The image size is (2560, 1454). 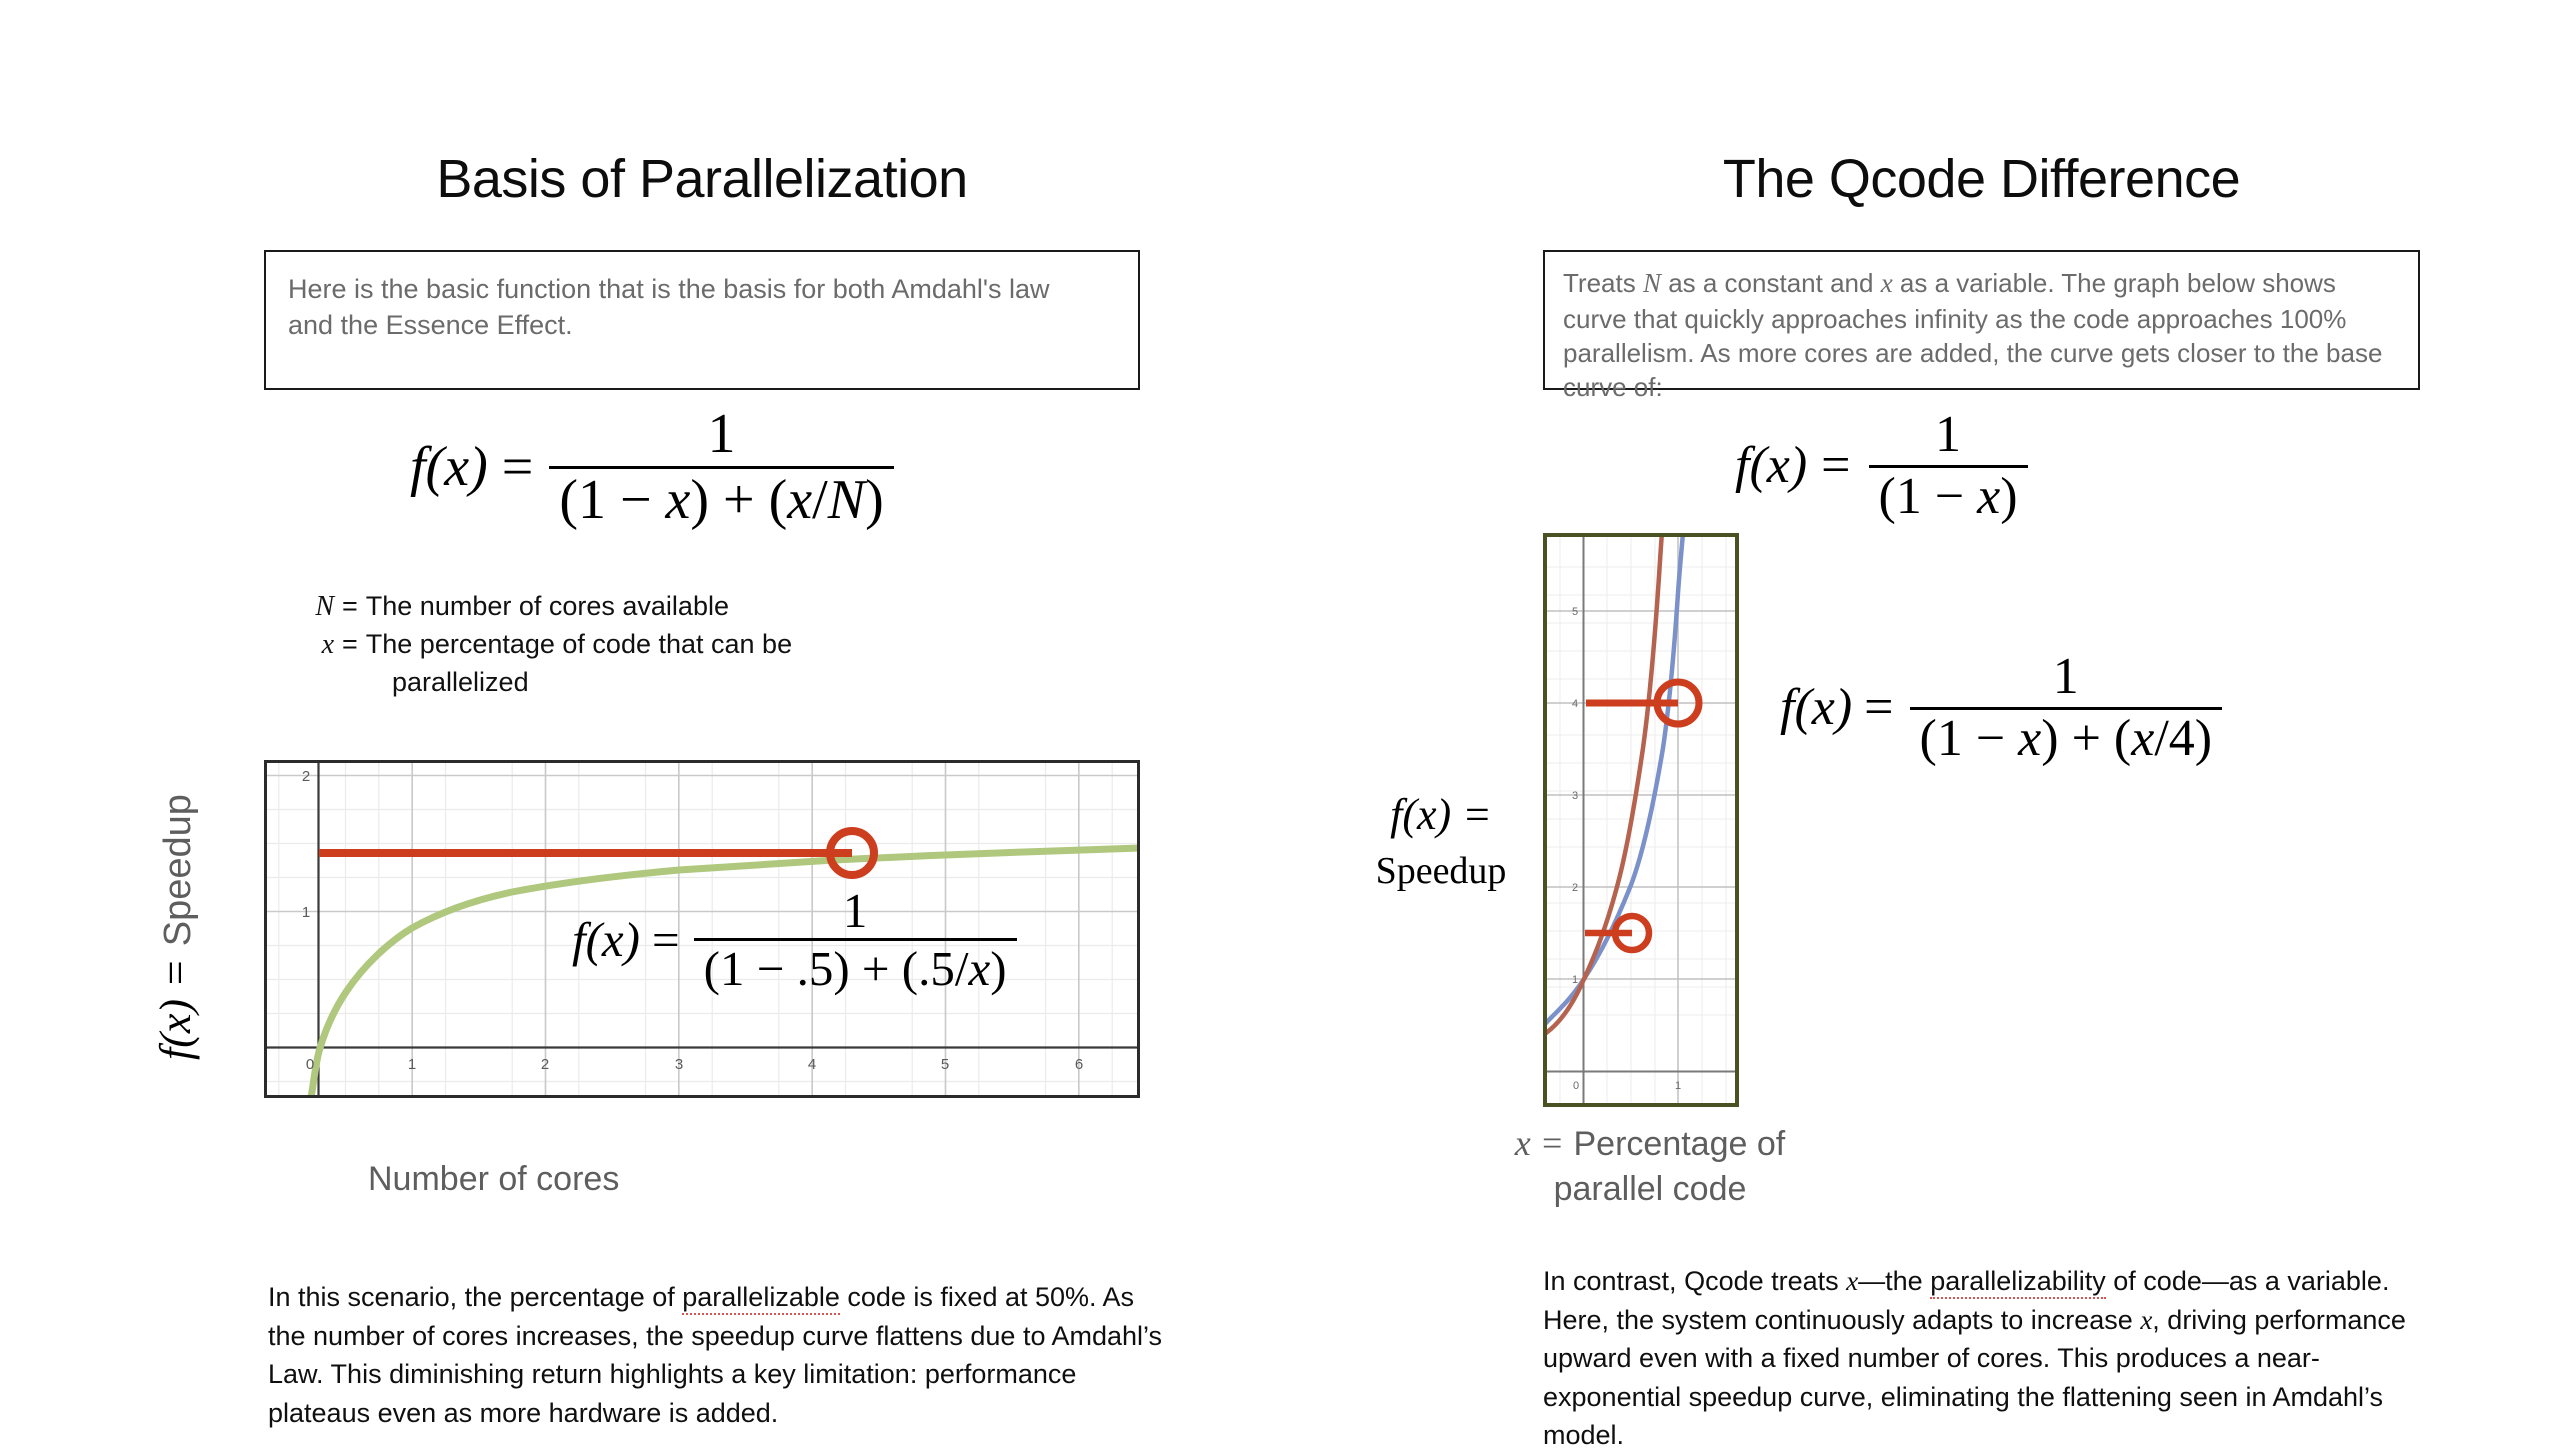 I want to click on left-x-axis-label: Number of cores, so click(x=494, y=1179).